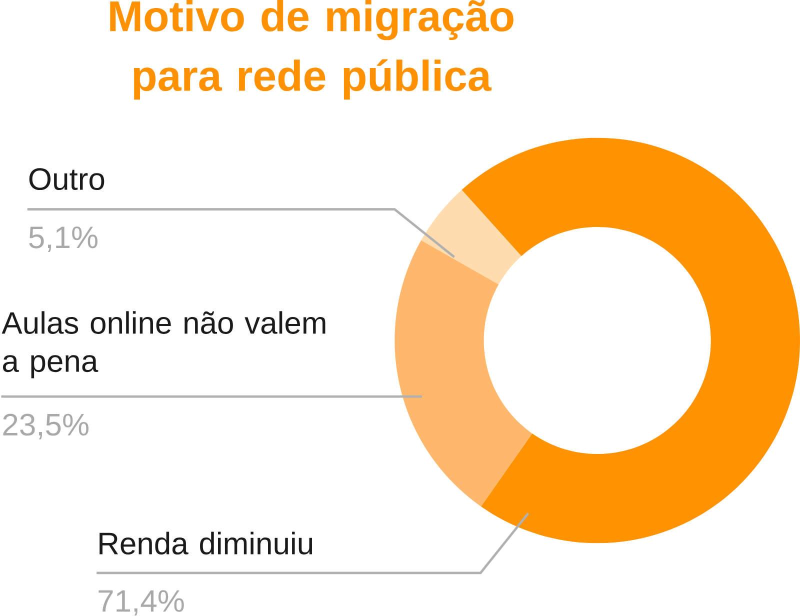  Describe the element at coordinates (164, 344) in the screenshot. I see `slice-label: Aulas online não valem a pena` at that location.